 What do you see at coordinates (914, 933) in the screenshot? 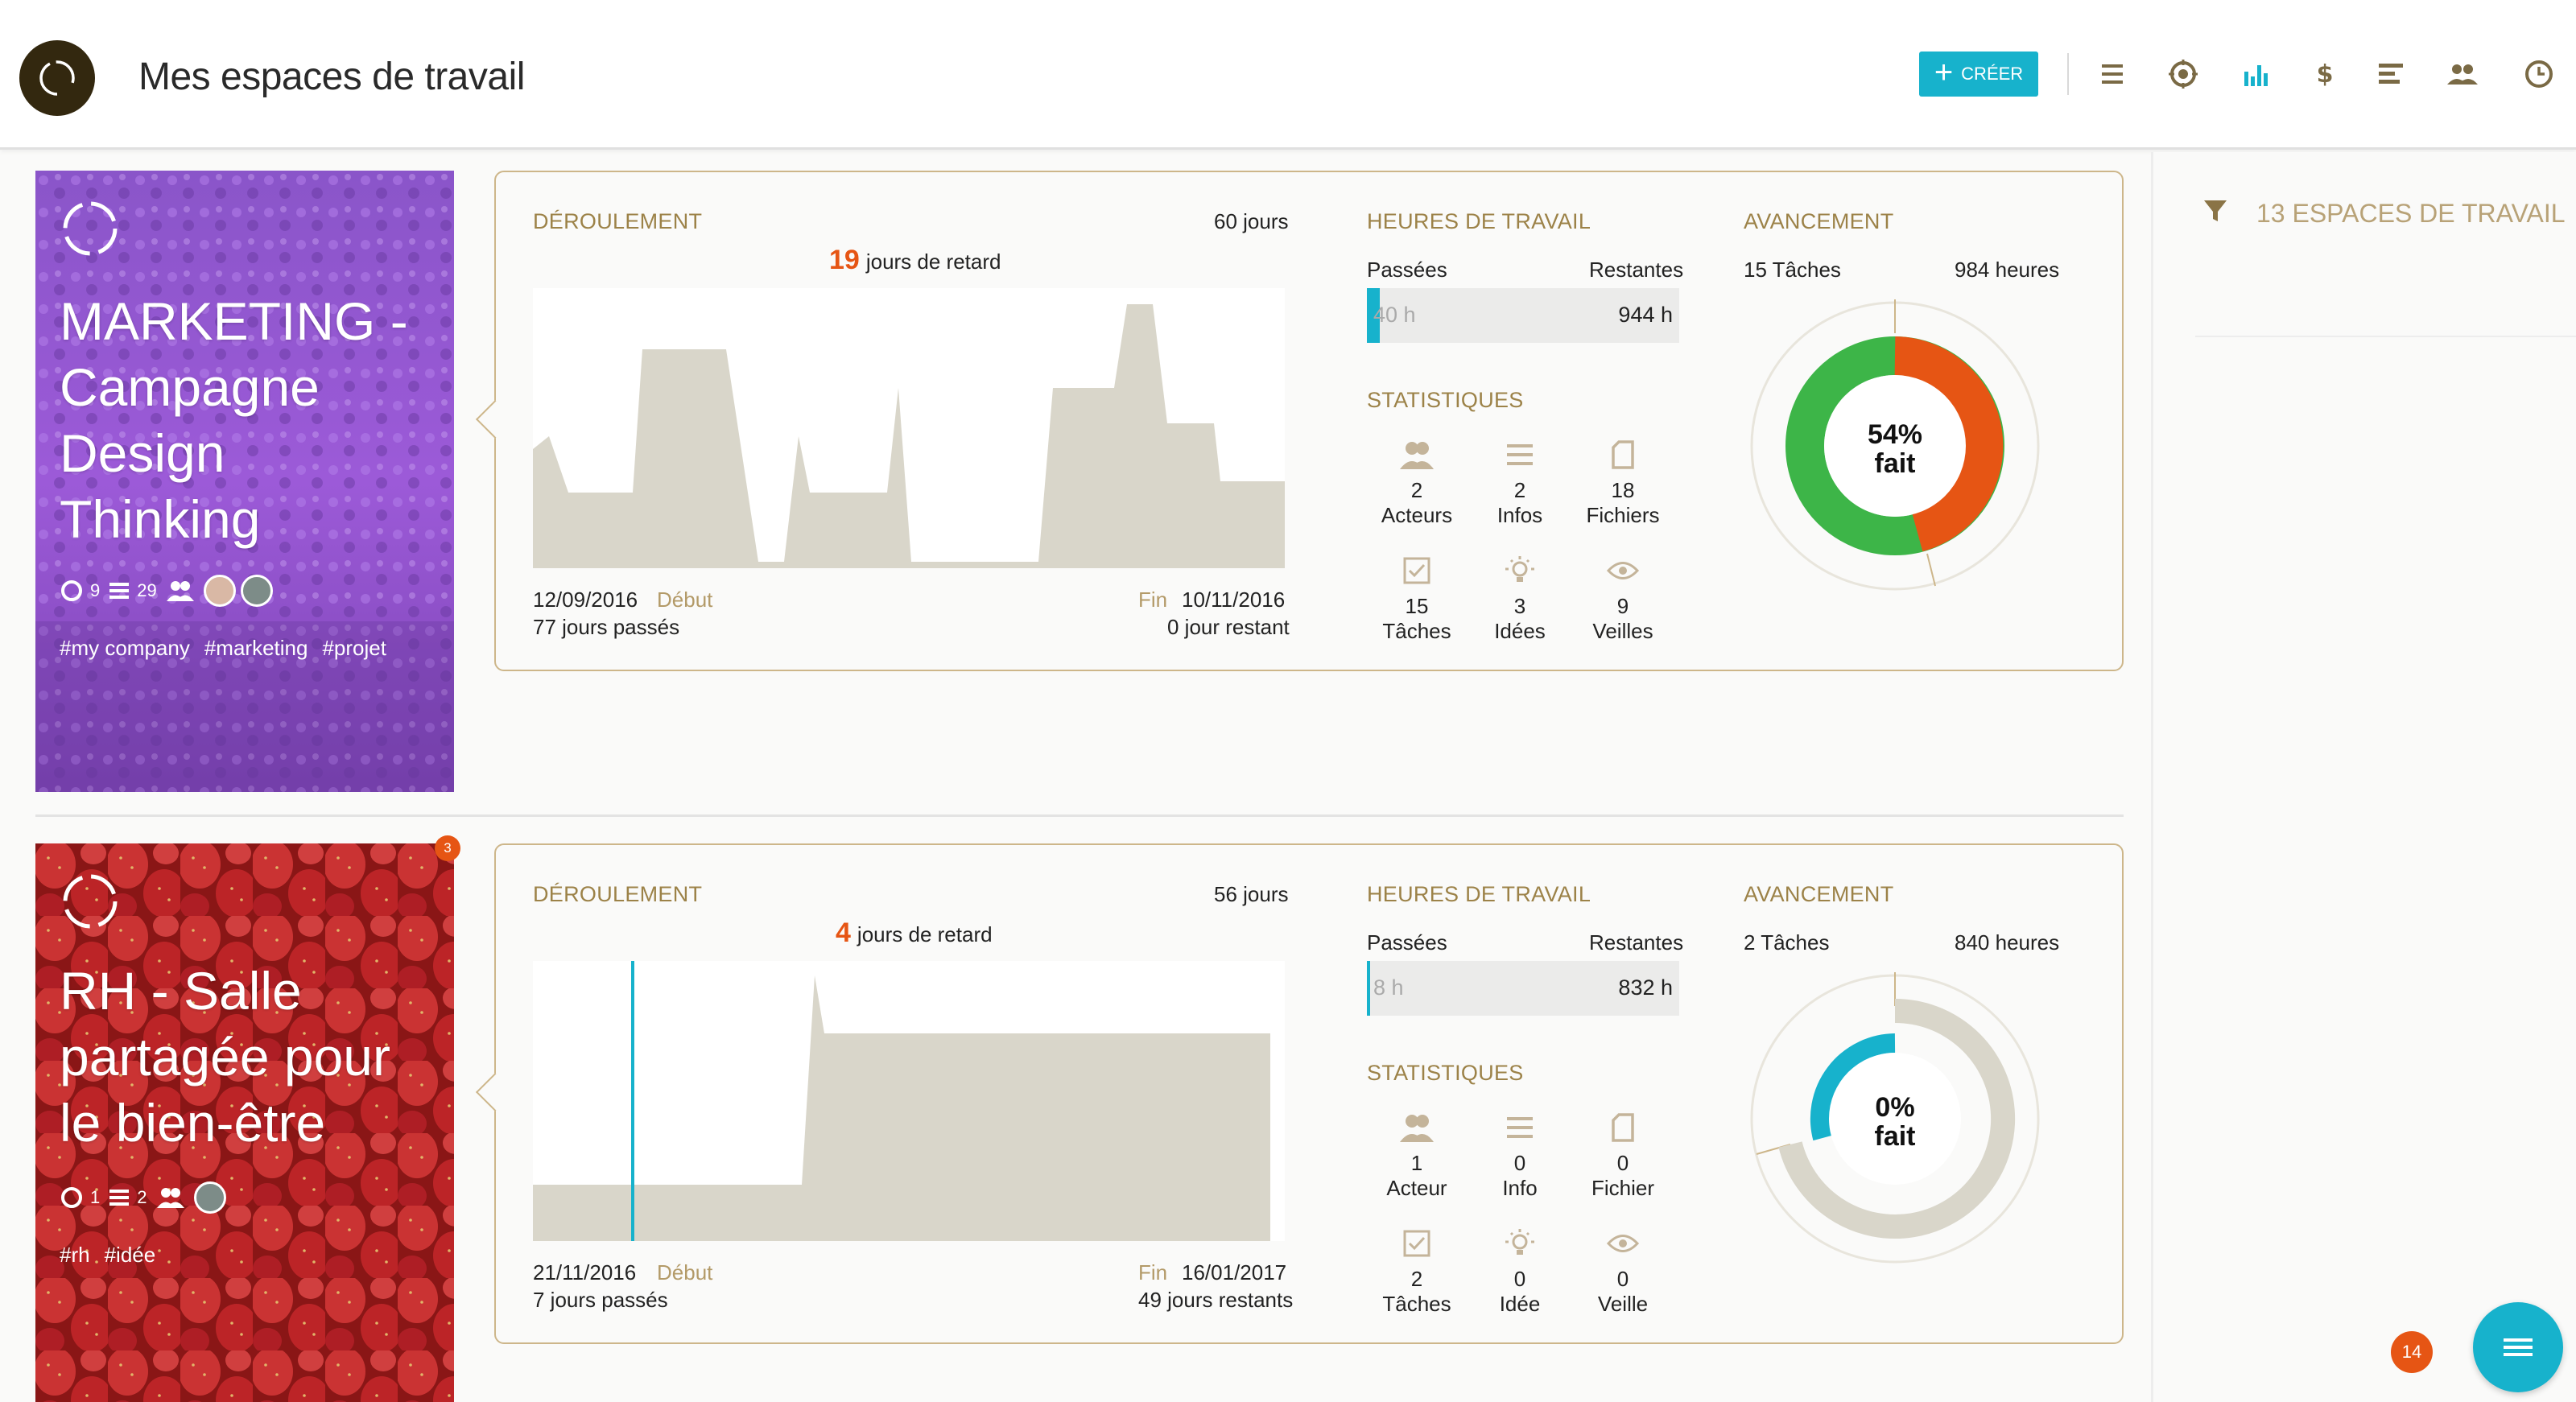
I see `delay-indicator: 4 jours de retard` at bounding box center [914, 933].